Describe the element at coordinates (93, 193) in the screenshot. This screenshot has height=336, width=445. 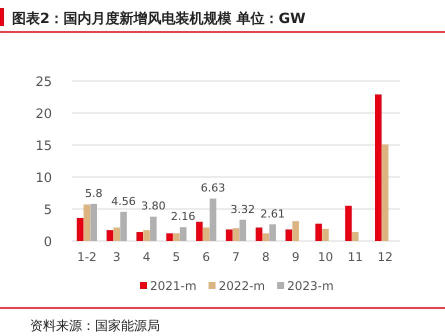
I see `data-label: 5.8` at that location.